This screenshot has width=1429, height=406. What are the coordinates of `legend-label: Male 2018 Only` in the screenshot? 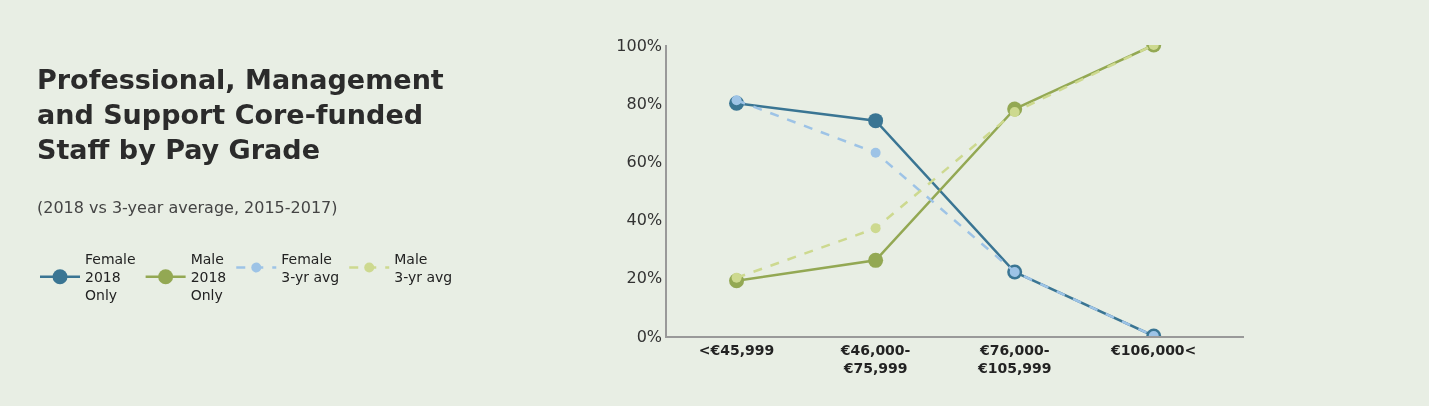 It's located at (208, 277).